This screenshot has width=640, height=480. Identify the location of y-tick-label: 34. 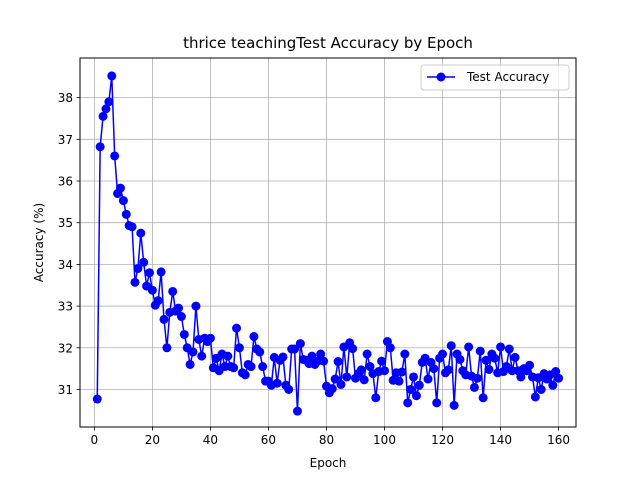
(65, 265).